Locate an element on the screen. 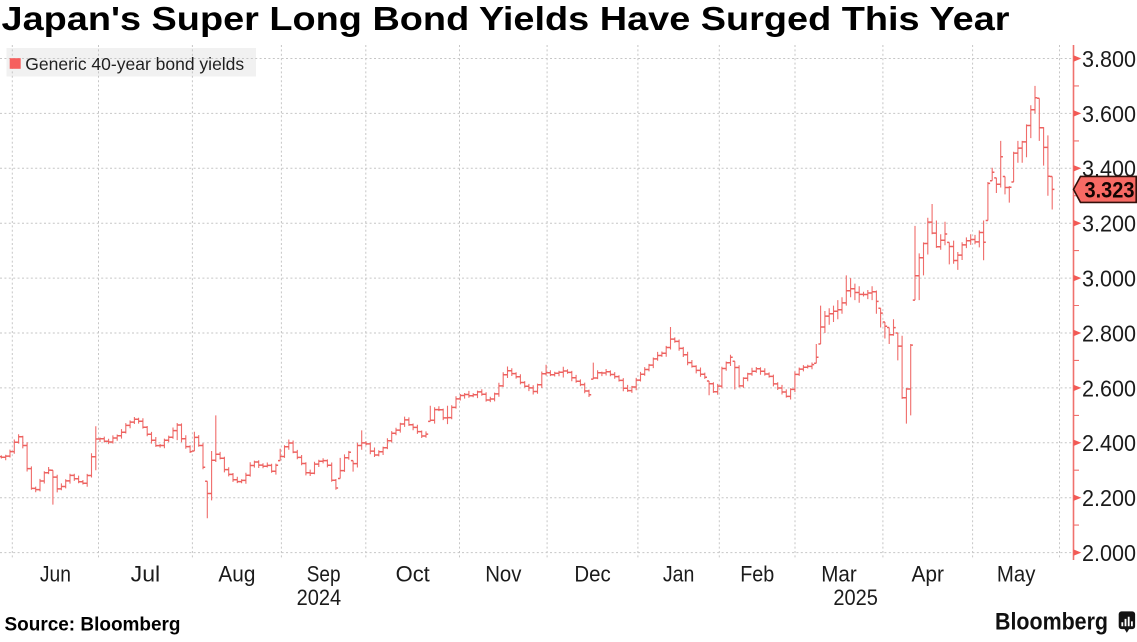  svg-text: Dec is located at coordinates (592, 574).